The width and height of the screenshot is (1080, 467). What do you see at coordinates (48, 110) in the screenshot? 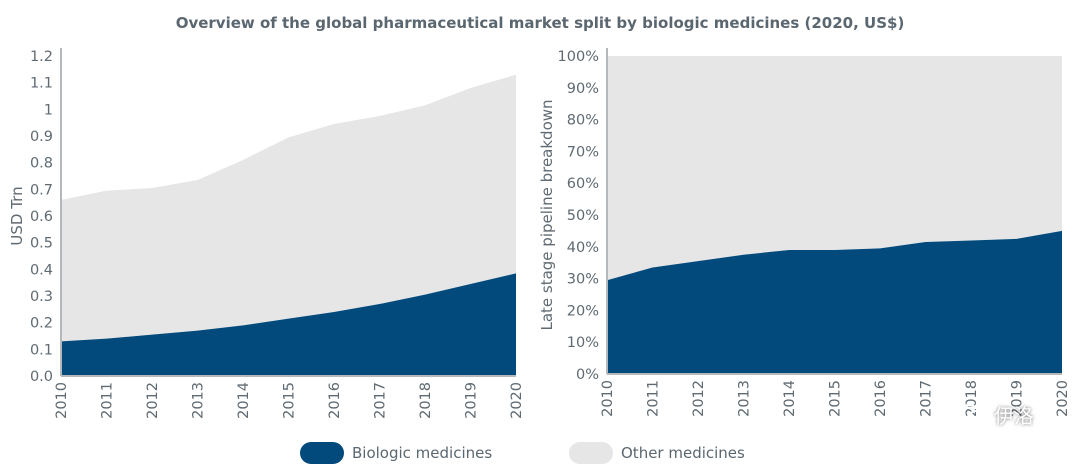
I see `y-tick-label: 1` at bounding box center [48, 110].